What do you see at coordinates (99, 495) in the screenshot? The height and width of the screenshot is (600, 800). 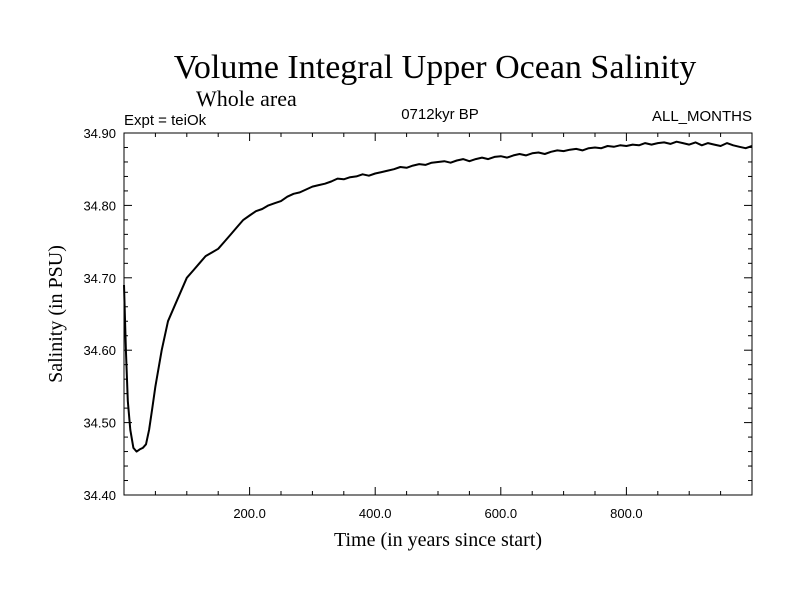 I see `y-tick-label: 34.40` at bounding box center [99, 495].